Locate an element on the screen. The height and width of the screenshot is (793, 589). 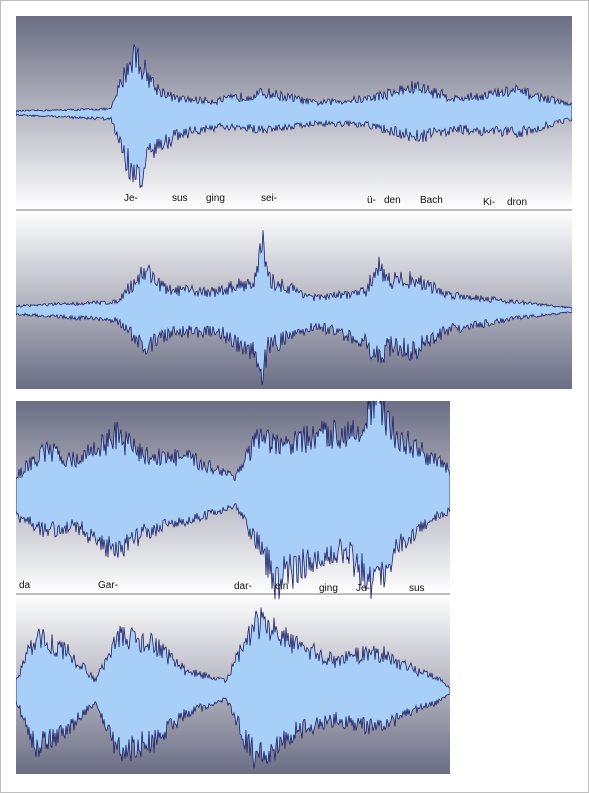
lyric-syllable: ü- is located at coordinates (371, 200).